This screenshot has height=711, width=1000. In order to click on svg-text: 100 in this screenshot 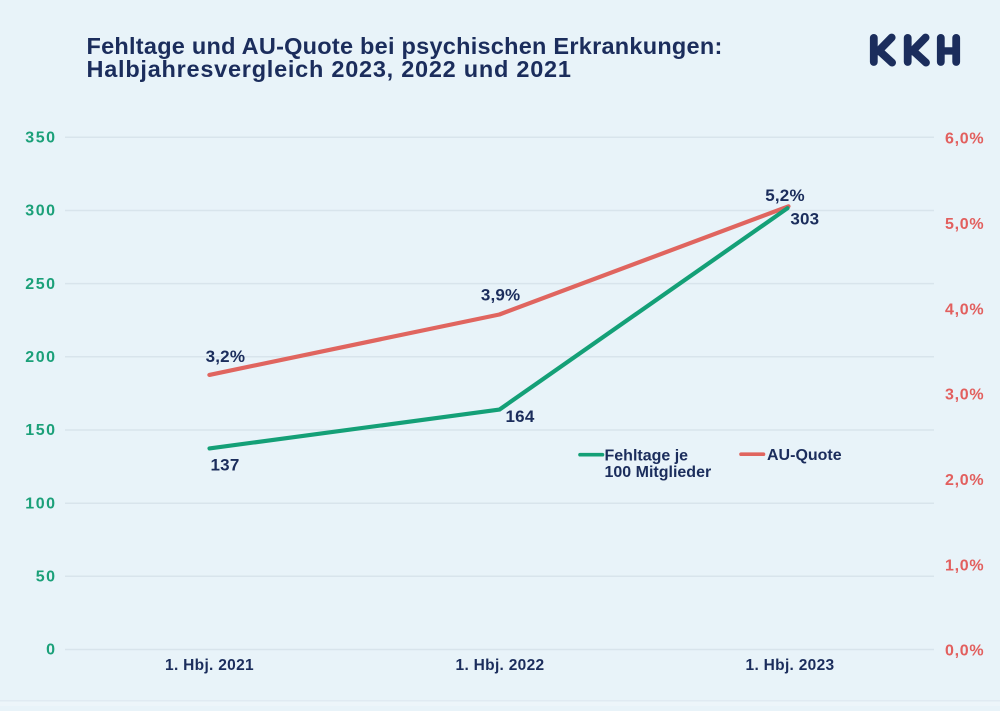, I will do `click(40, 503)`.